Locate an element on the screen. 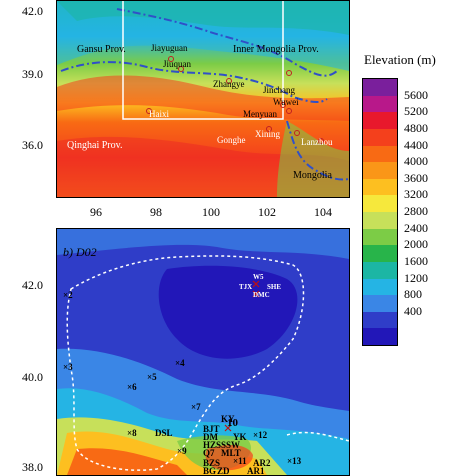 Image resolution: width=474 pixels, height=476 pixels. b-ytick-38: 38.0 is located at coordinates (32, 467).